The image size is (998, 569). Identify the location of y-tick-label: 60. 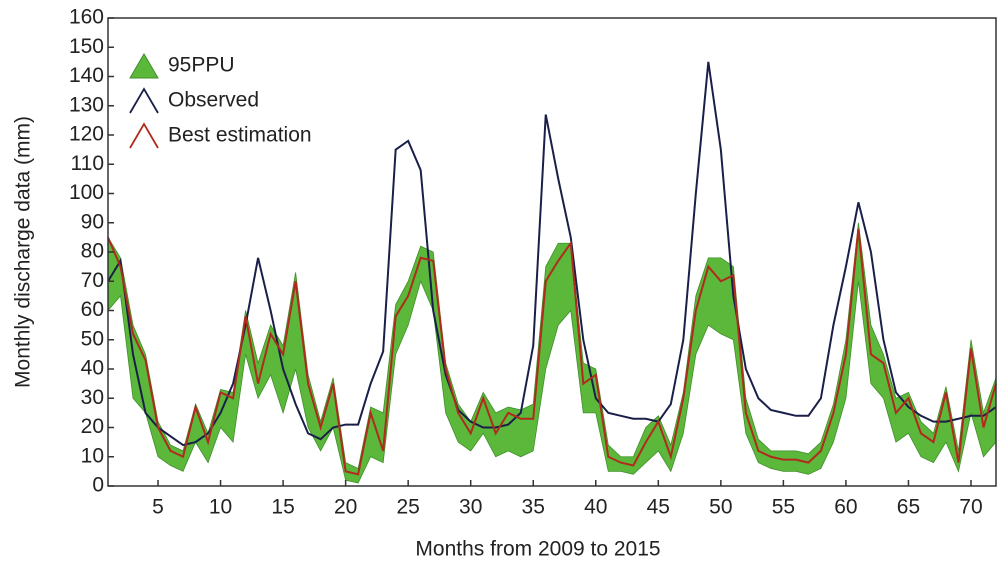
(92, 309).